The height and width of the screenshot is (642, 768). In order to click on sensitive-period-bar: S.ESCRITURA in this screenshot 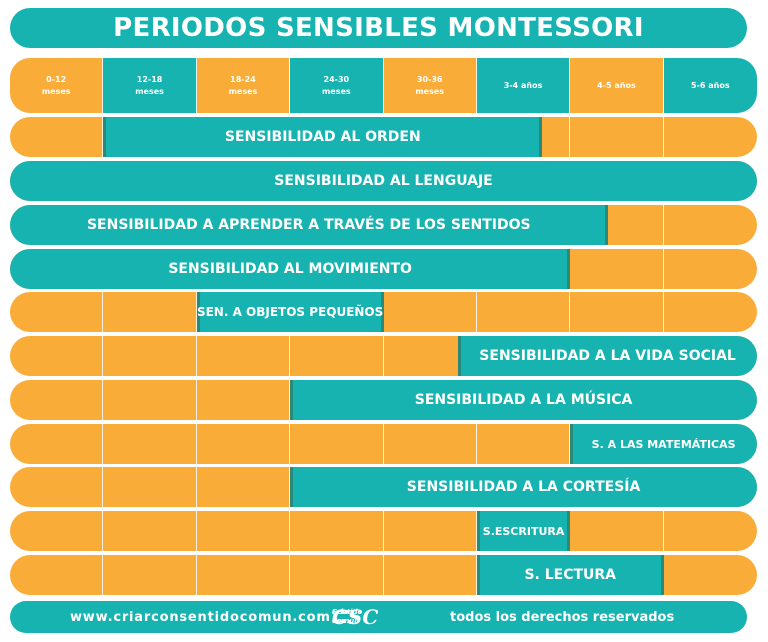, I will do `click(523, 531)`.